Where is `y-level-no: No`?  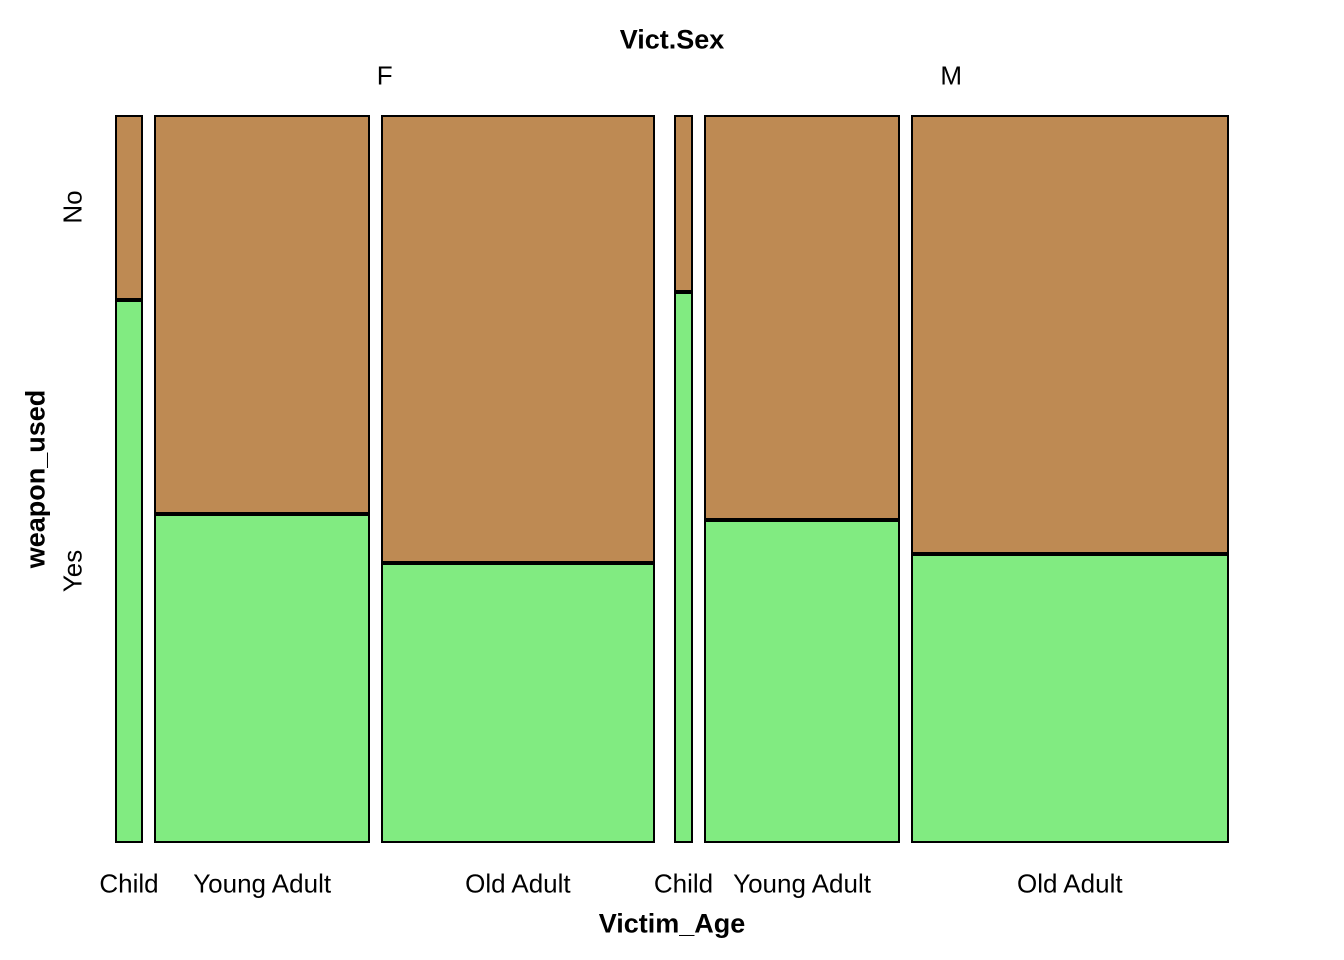
y-level-no: No is located at coordinates (72, 207).